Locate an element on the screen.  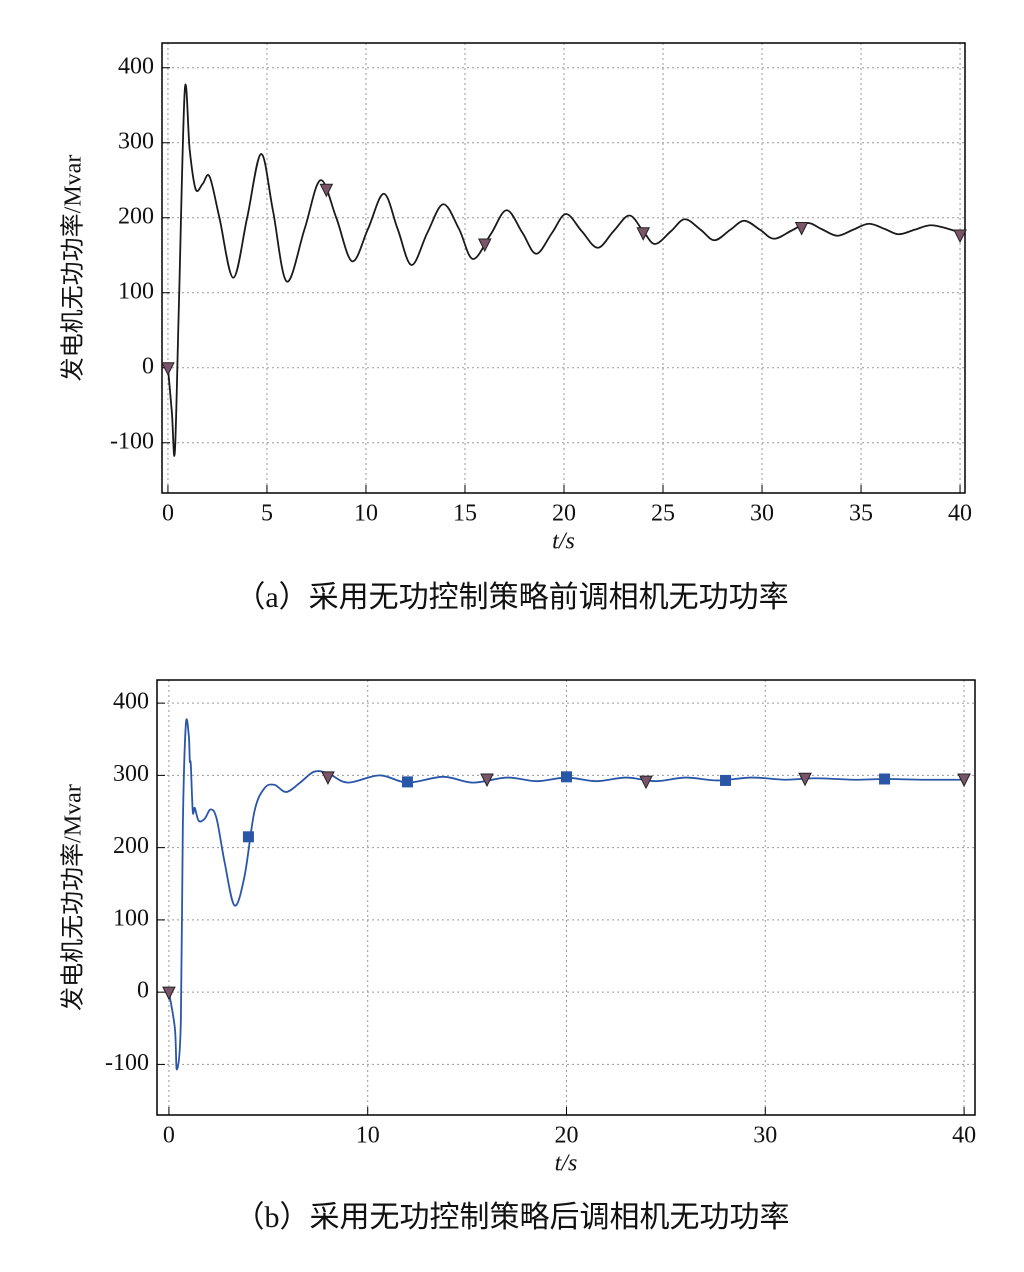
caption: （a）采用无功控制策略前调相机无功功率 is located at coordinates (511, 597).